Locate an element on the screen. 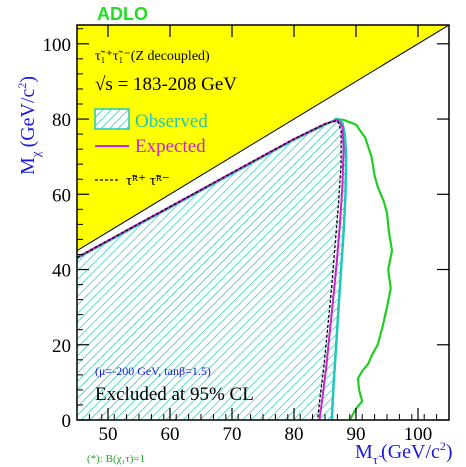 The height and width of the screenshot is (467, 466). legend-expected-label: Expected is located at coordinates (170, 146).